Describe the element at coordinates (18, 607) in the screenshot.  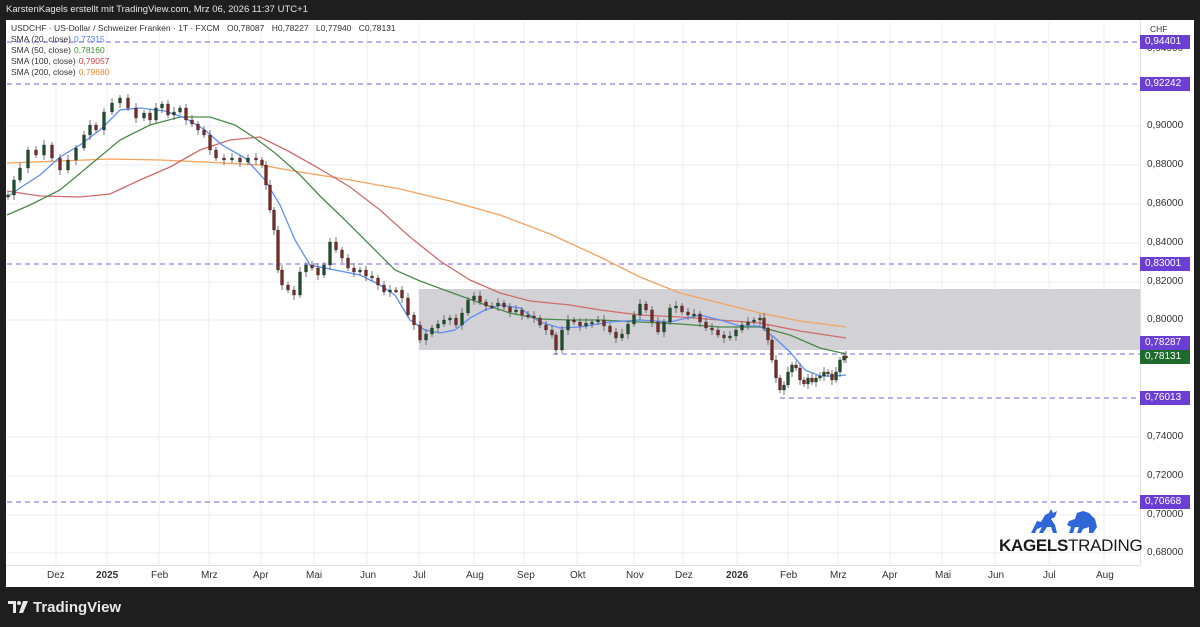
I see `tradingview-icon` at that location.